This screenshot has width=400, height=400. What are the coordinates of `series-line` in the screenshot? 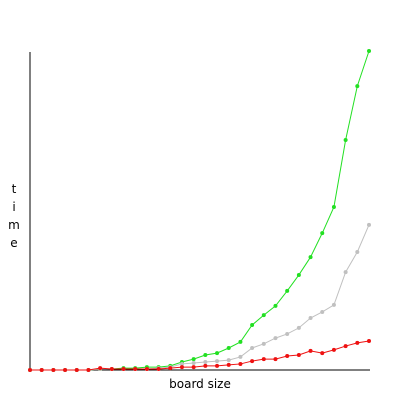 It's located at (200, 355).